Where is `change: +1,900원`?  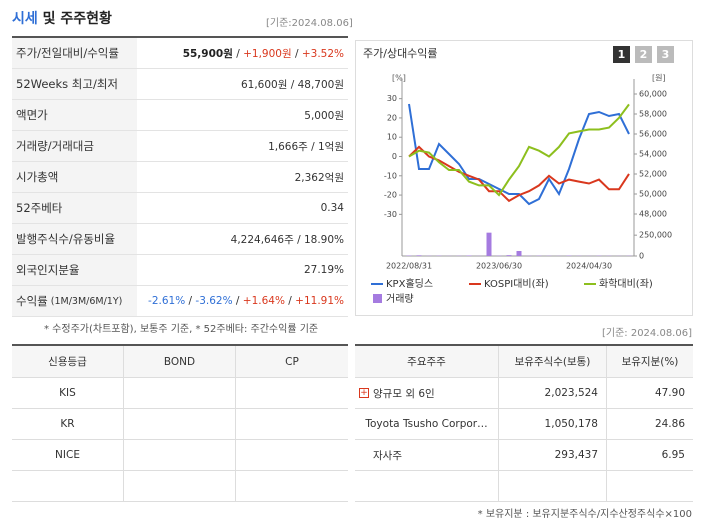 change: +1,900원 is located at coordinates (267, 53).